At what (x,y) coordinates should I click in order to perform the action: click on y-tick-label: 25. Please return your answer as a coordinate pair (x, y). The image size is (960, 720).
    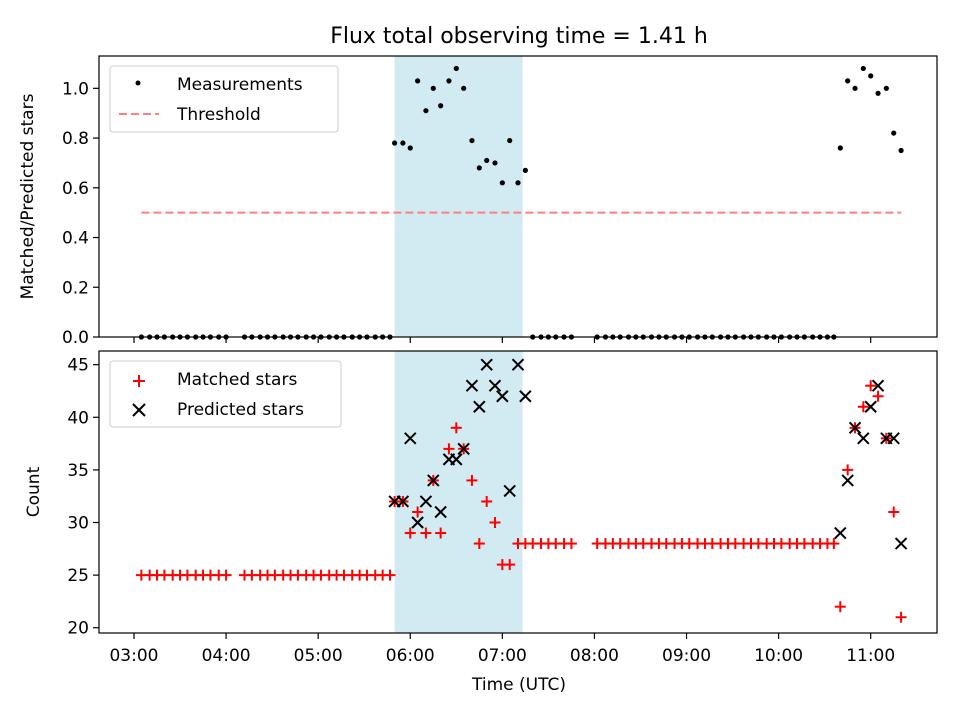
    Looking at the image, I should click on (78, 576).